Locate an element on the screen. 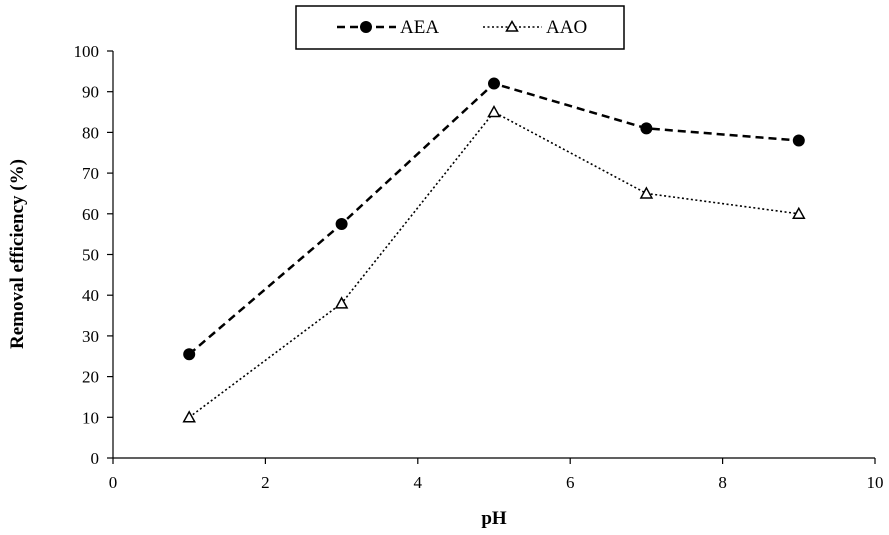  legend-entry-aao: AAO is located at coordinates (535, 27).